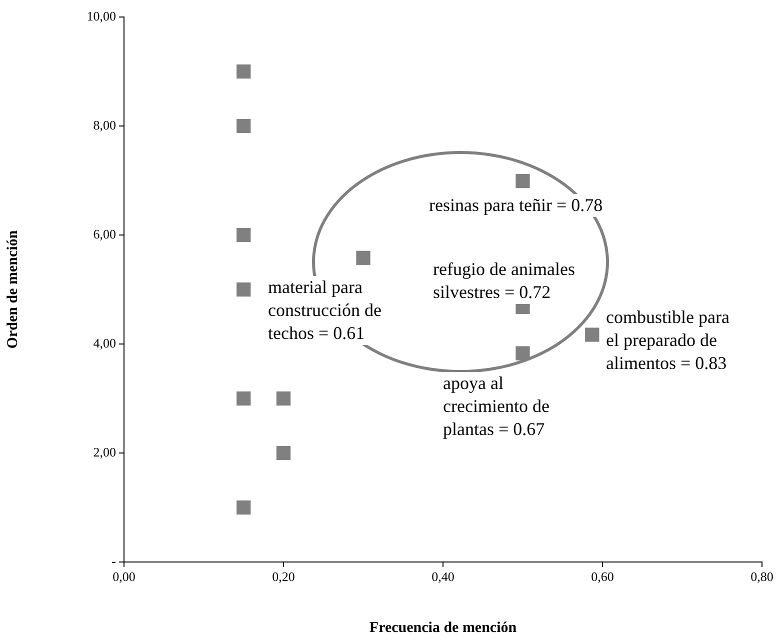  Describe the element at coordinates (12, 289) in the screenshot. I see `y-axis-title: Orden de mención` at that location.